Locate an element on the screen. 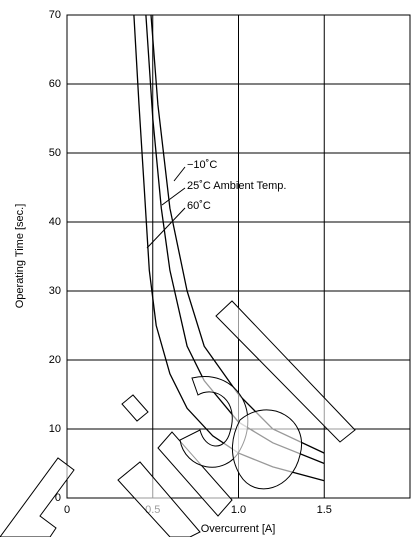 This screenshot has width=411, height=537. annotation: −10˚C is located at coordinates (202, 165).